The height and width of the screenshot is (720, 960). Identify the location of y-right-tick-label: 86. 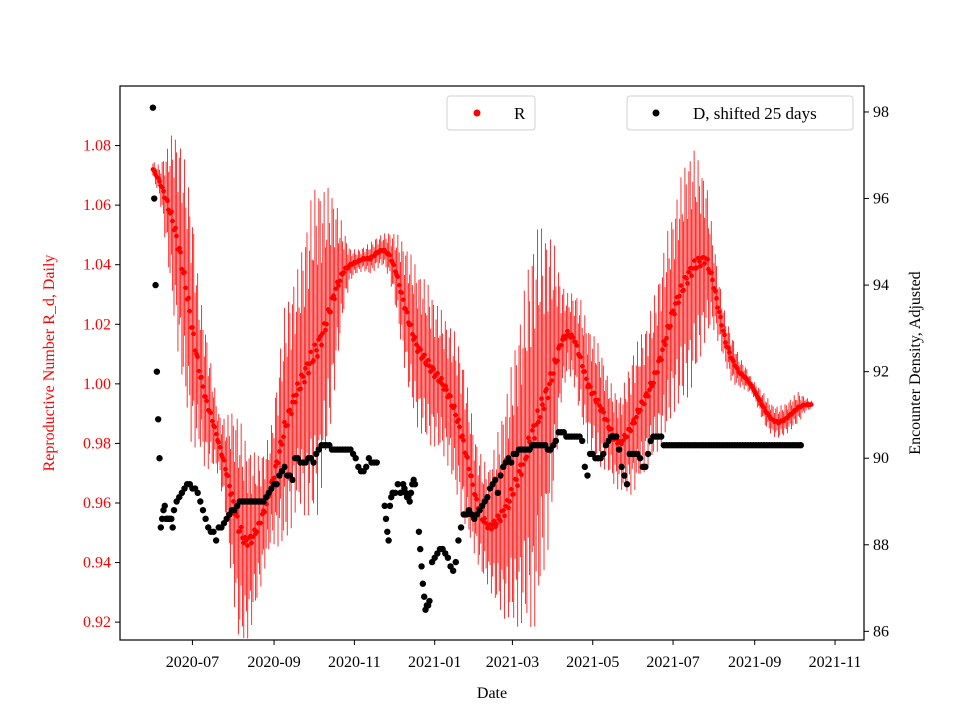
(881, 631).